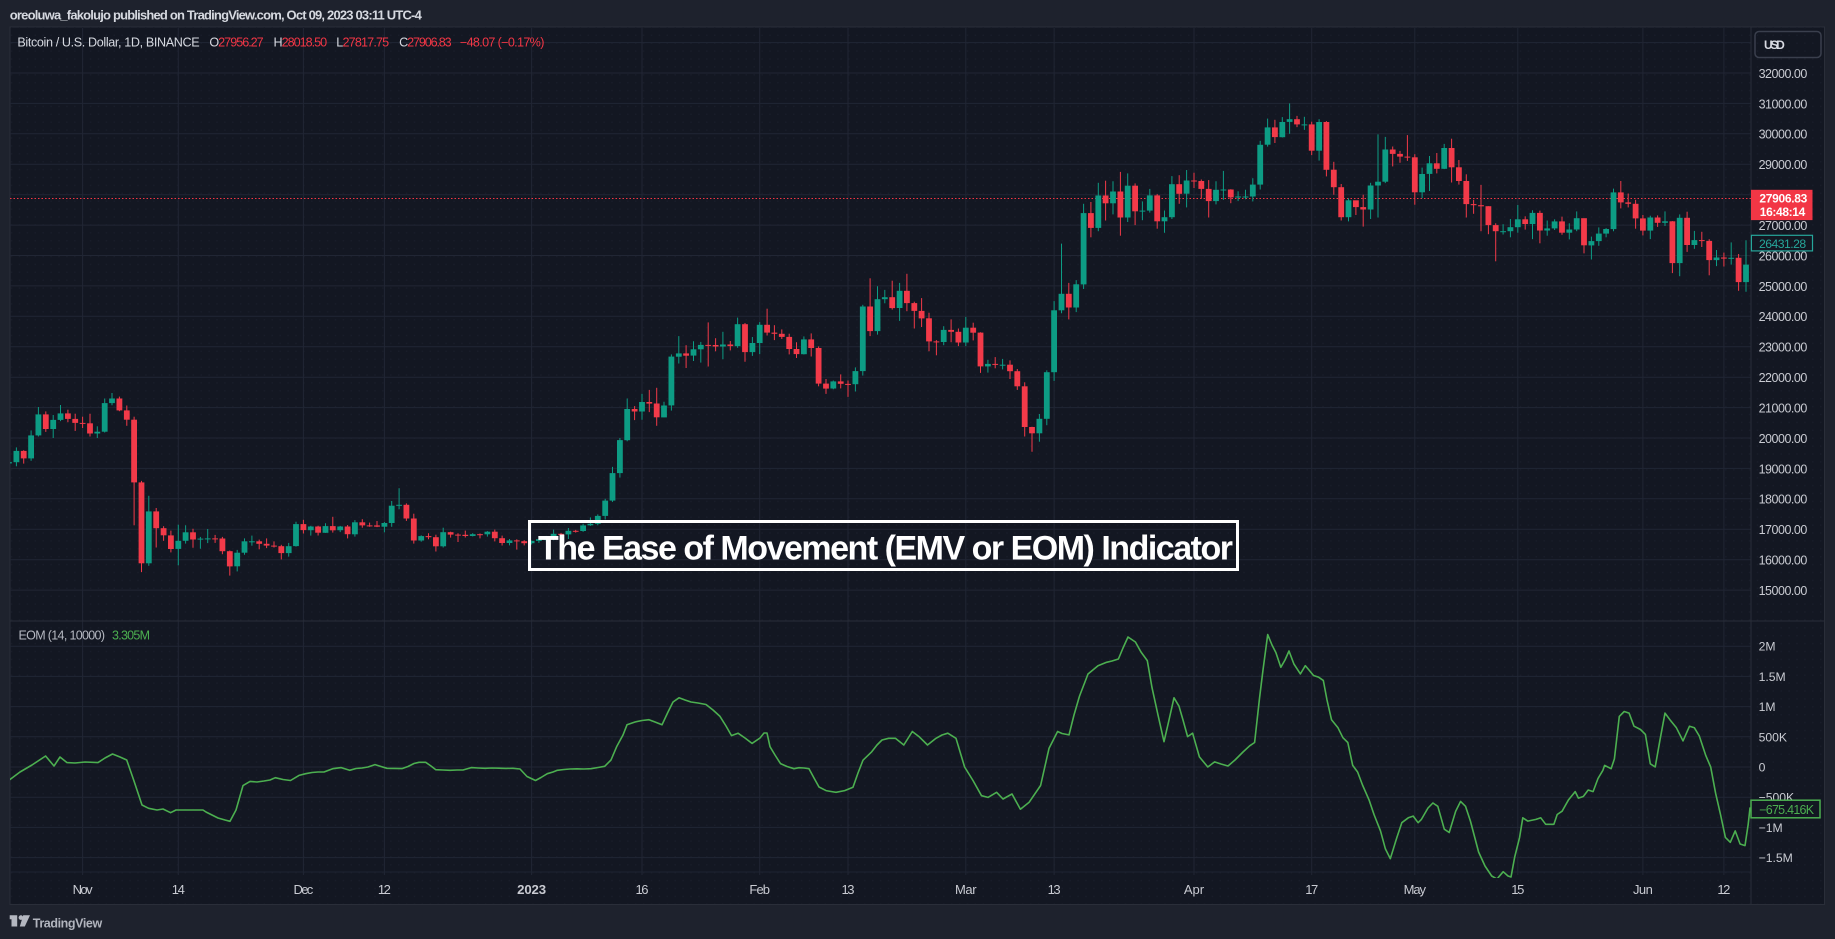 The image size is (1835, 939). What do you see at coordinates (1783, 561) in the screenshot?
I see `svg-text: 16000.00` at bounding box center [1783, 561].